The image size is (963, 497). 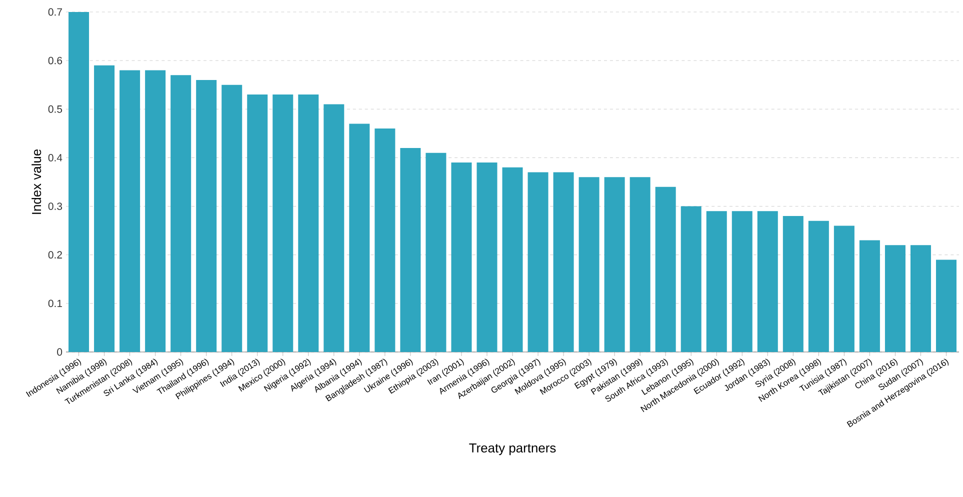 What do you see at coordinates (55, 304) in the screenshot?
I see `y-tick-label: 0.1` at bounding box center [55, 304].